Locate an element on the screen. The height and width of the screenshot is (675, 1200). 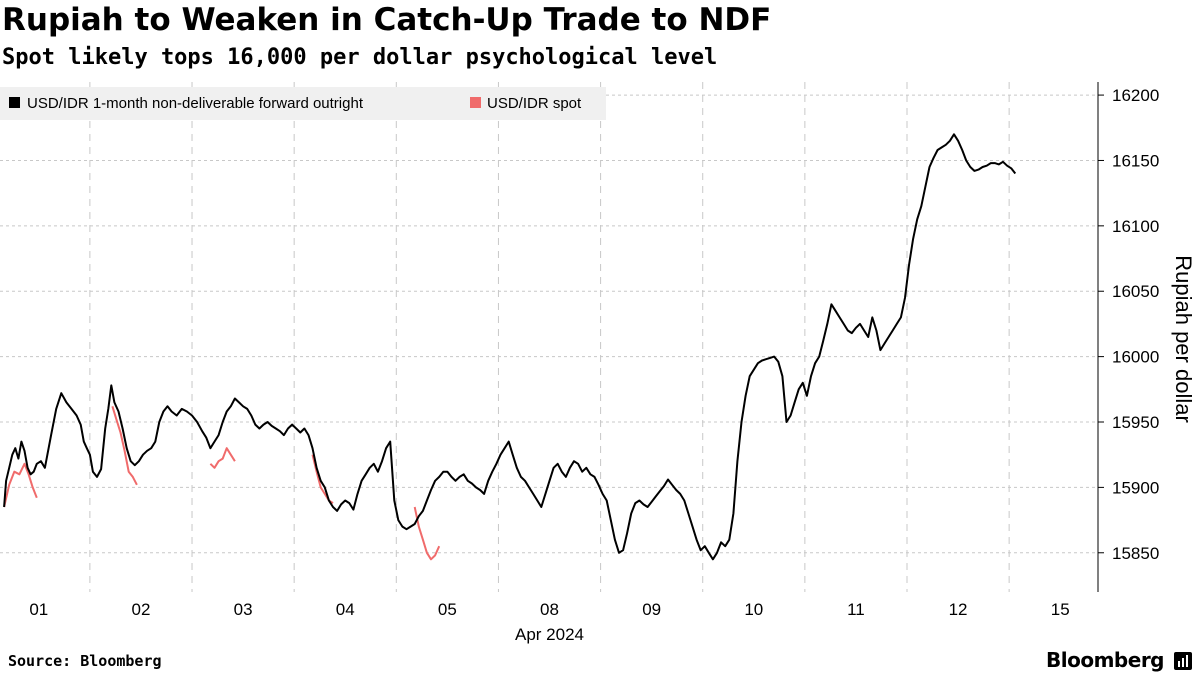
x-tick-label: 08 is located at coordinates (549, 609).